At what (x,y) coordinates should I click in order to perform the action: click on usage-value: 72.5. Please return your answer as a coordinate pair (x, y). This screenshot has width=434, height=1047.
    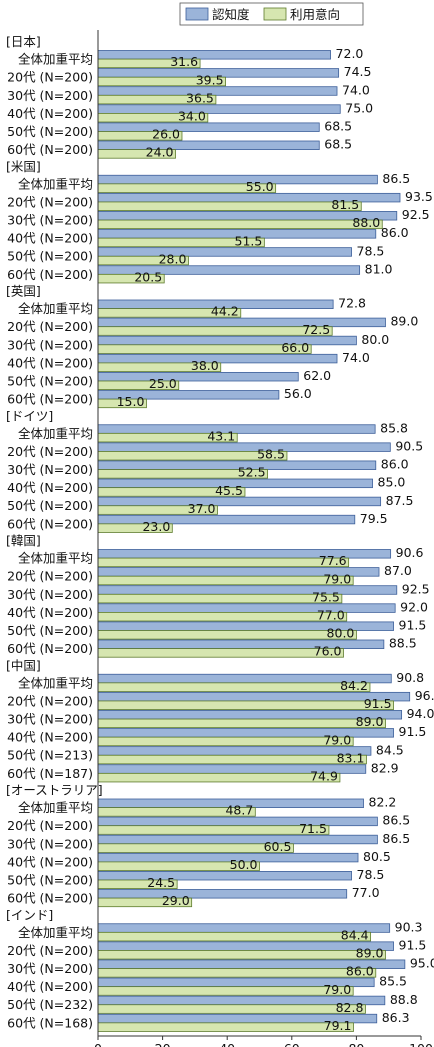
    Looking at the image, I should click on (316, 329).